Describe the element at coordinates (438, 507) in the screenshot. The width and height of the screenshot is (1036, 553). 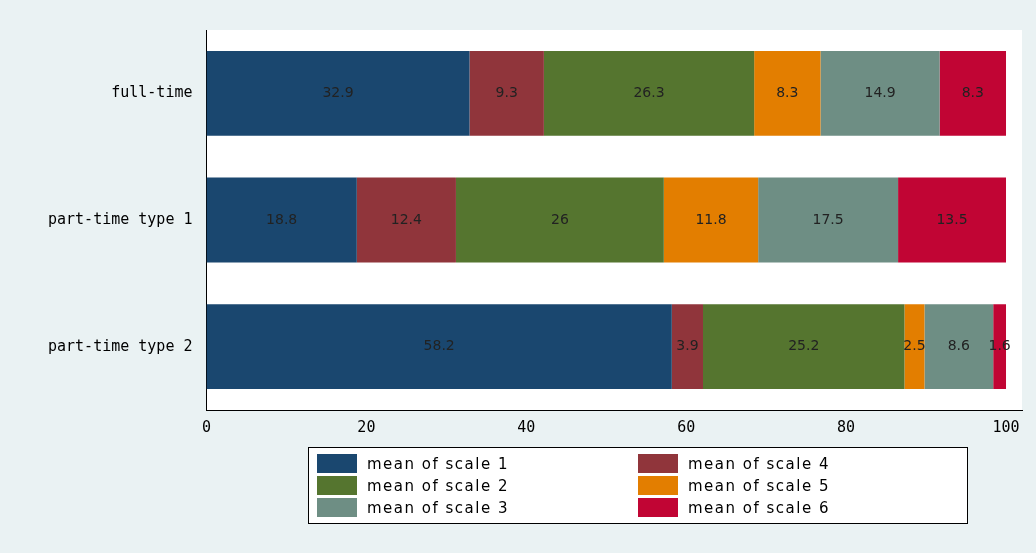
I see `legend-label: mean of scale 3` at that location.